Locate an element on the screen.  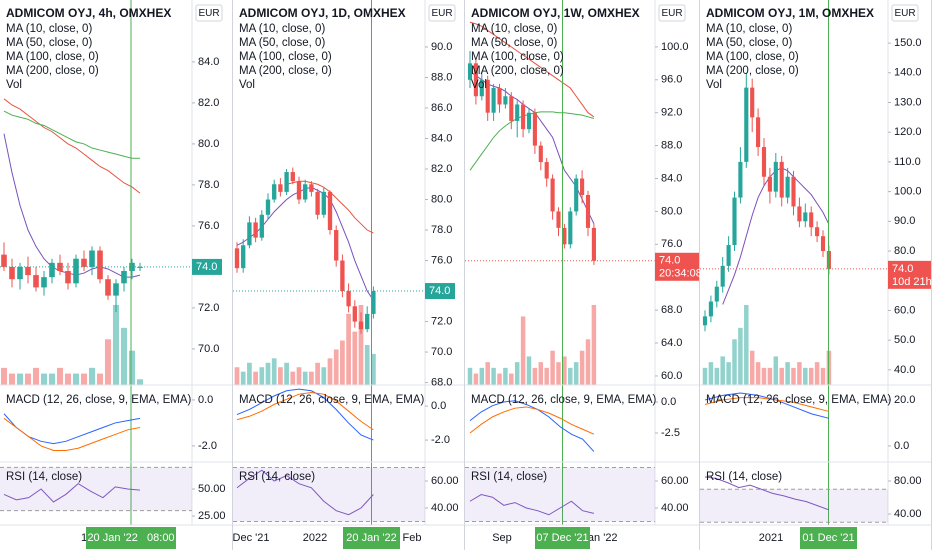
y-tick-label: 60.0 is located at coordinates (904, 310).